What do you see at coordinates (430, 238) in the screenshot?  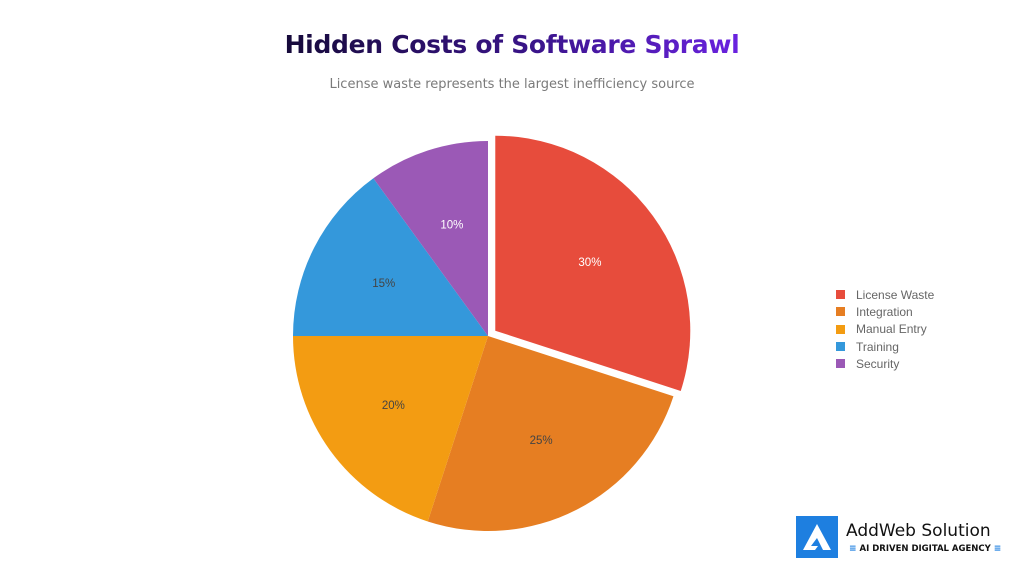 I see `pie-slice-security` at bounding box center [430, 238].